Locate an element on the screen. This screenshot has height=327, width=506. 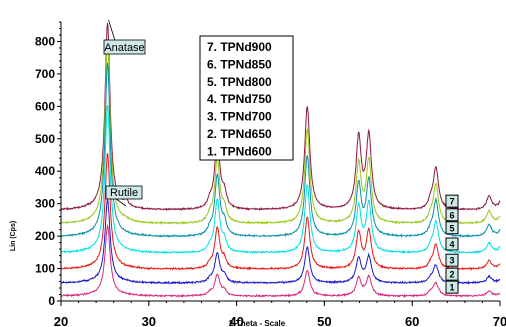
x-tick-label: 70 is located at coordinates (499, 320).